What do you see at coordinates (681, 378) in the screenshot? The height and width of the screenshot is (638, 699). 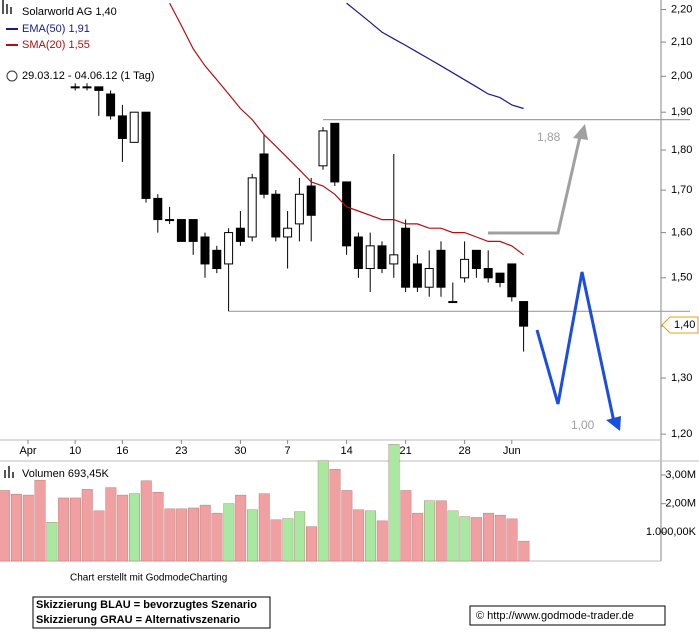 I see `y-tick-label: 1,30` at bounding box center [681, 378].